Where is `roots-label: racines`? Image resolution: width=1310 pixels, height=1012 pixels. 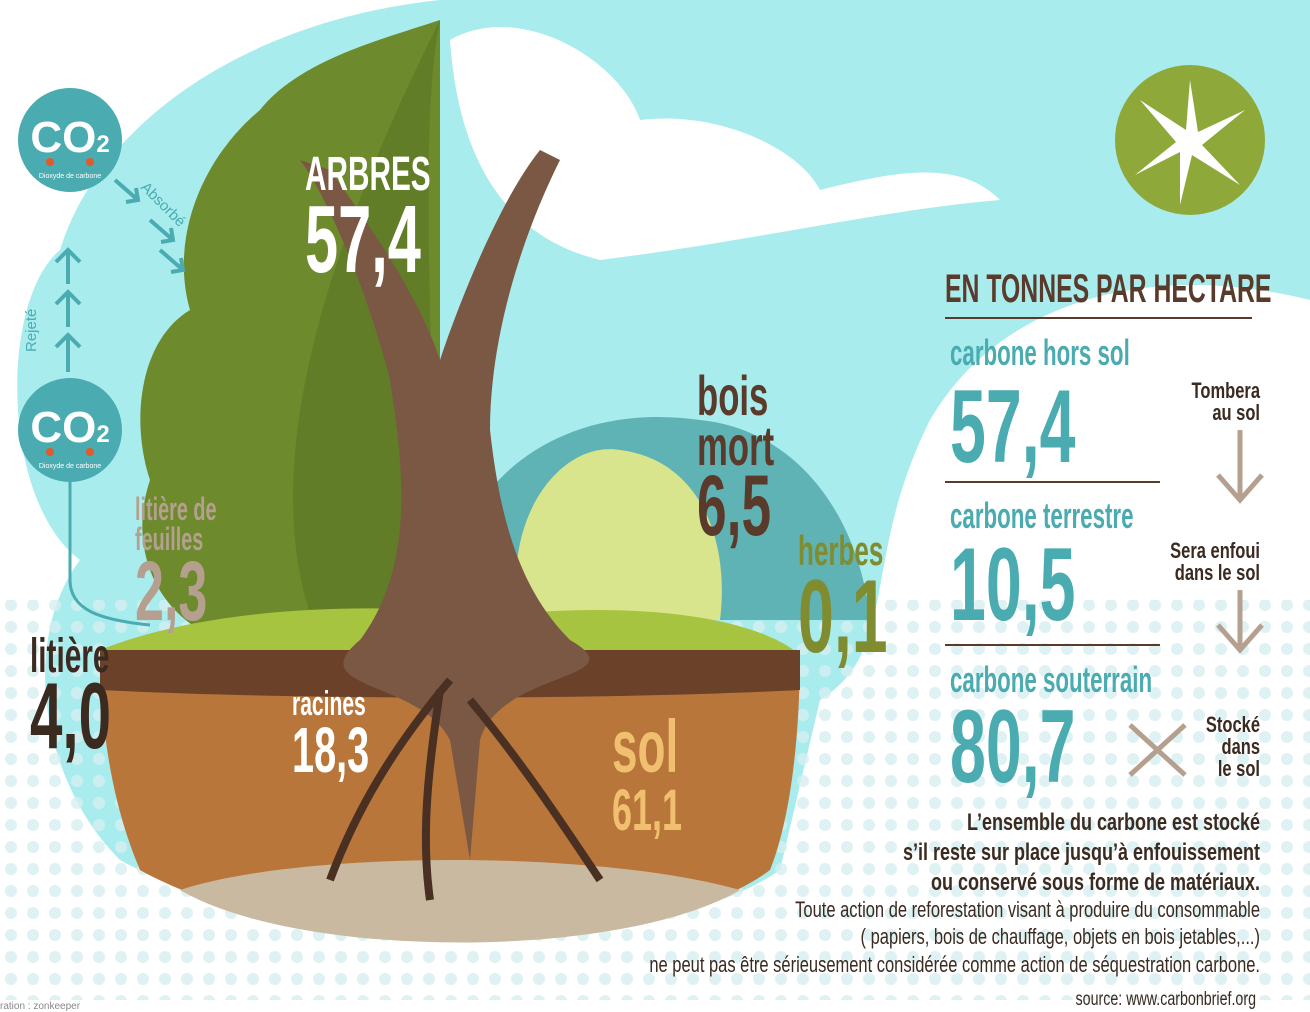 roots-label: racines is located at coordinates (329, 703).